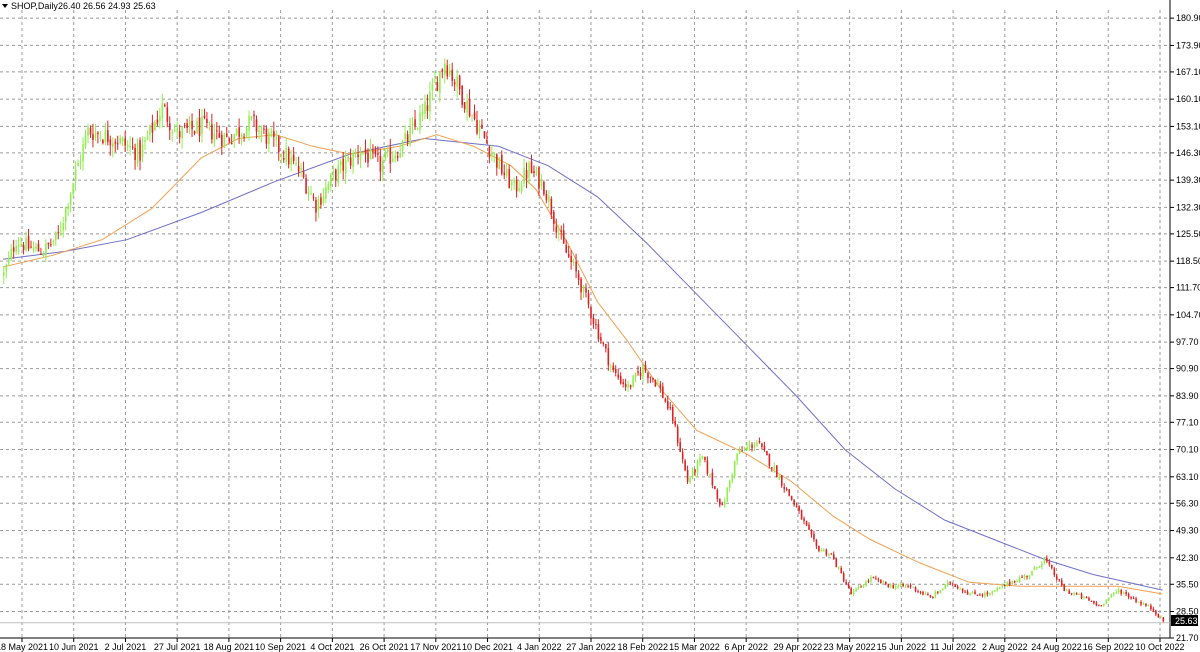  What do you see at coordinates (1188, 207) in the screenshot?
I see `y-tick-label: 132.30` at bounding box center [1188, 207].